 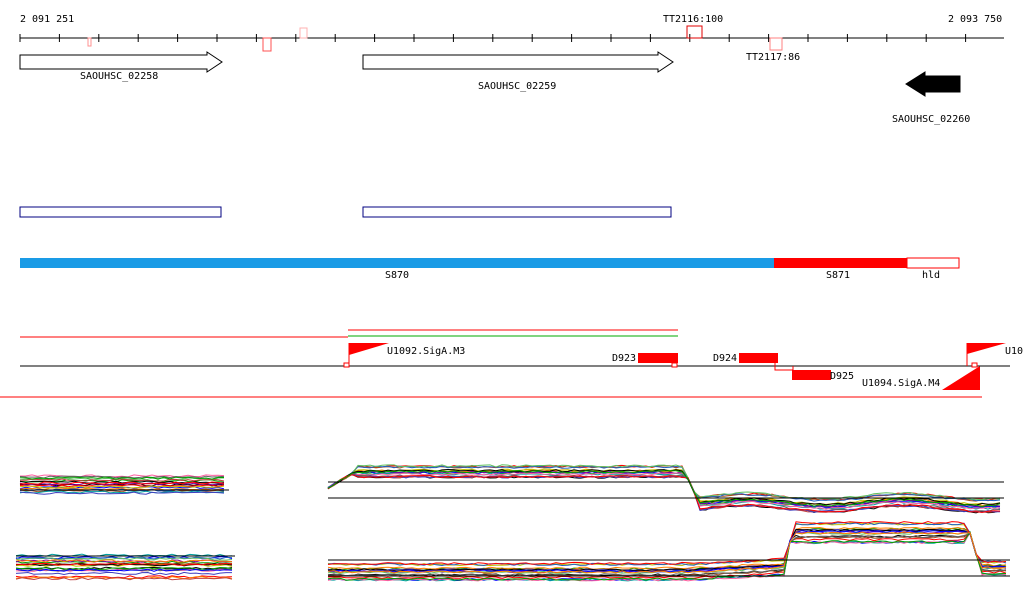 I want to click on gene-label-02260: SAOUHSC_02260, so click(x=931, y=119).